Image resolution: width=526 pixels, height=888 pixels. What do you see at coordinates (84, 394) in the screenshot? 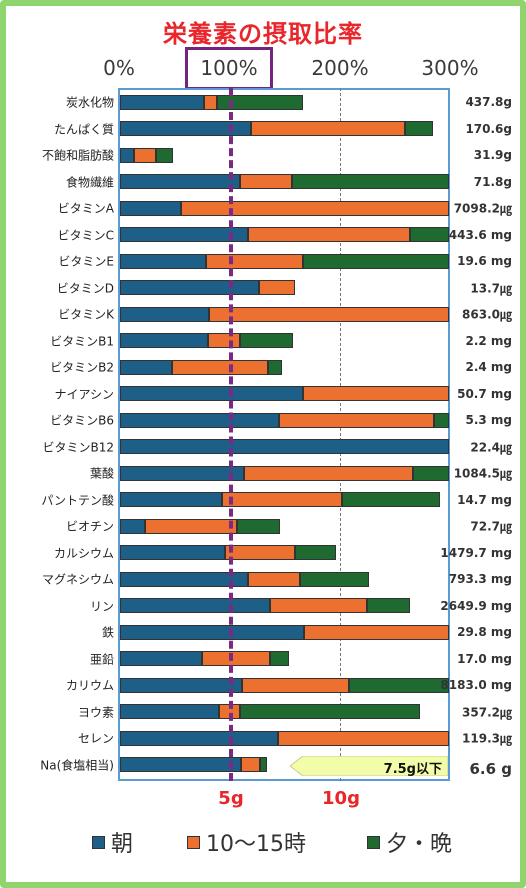
I see `row-label: ナイアシン` at bounding box center [84, 394].